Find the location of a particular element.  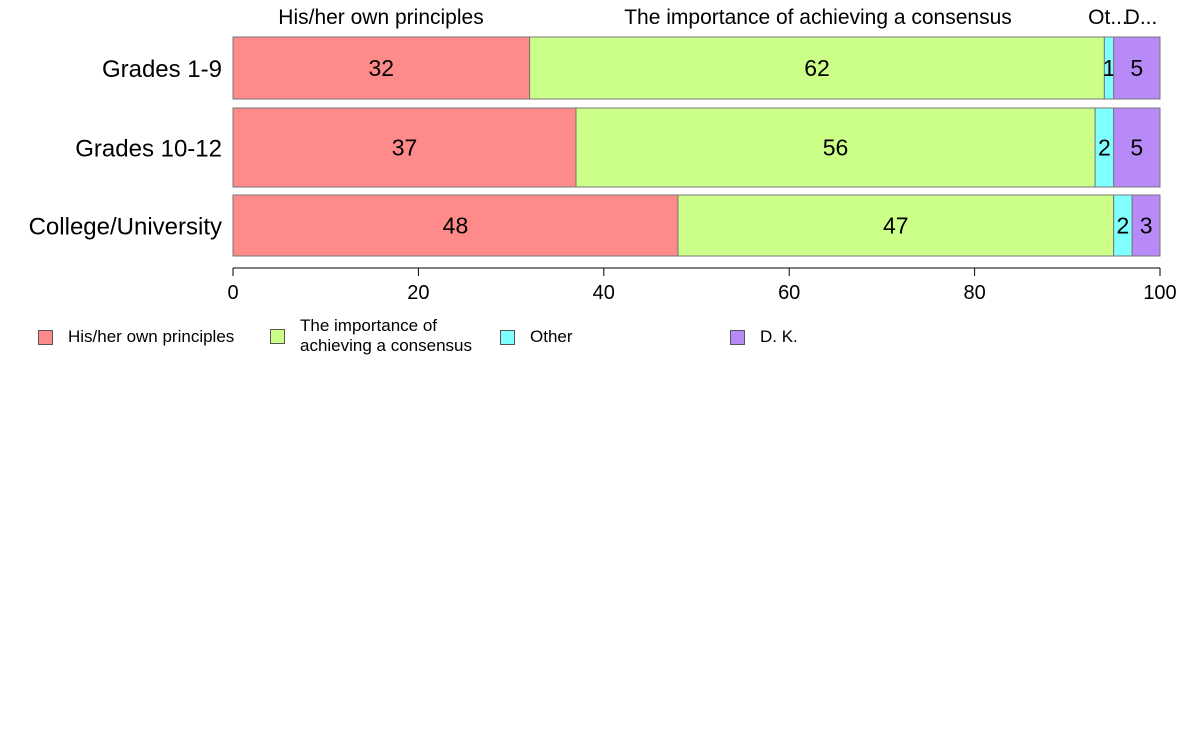

x-tick-label: 100 is located at coordinates (1159, 291).